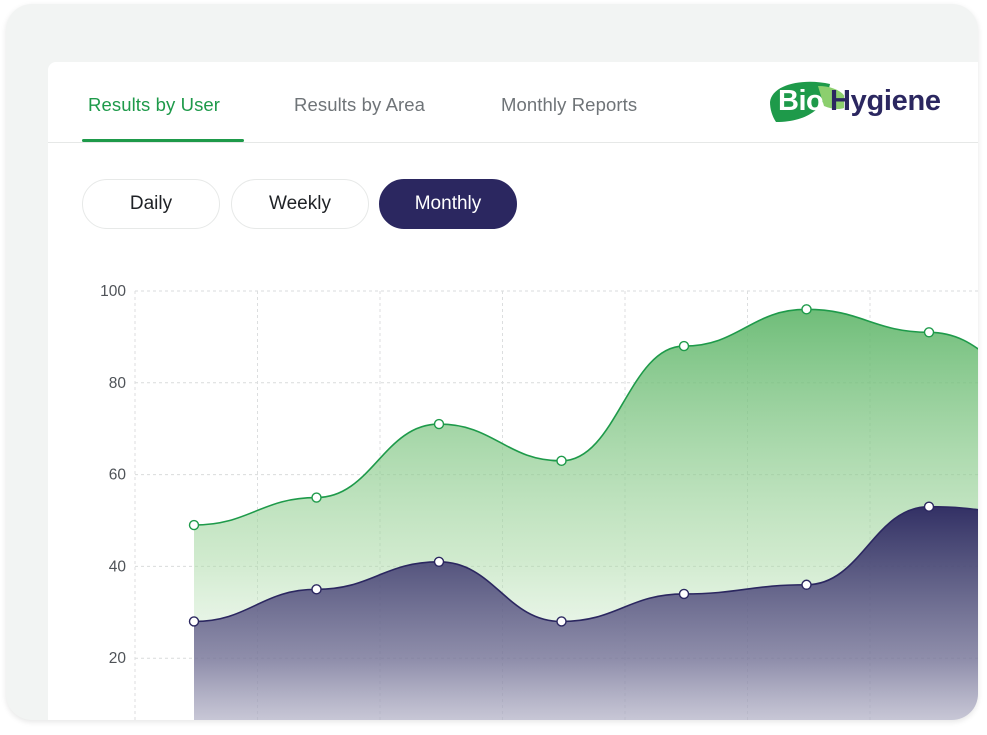  I want to click on y-tick-label: 60, so click(118, 475).